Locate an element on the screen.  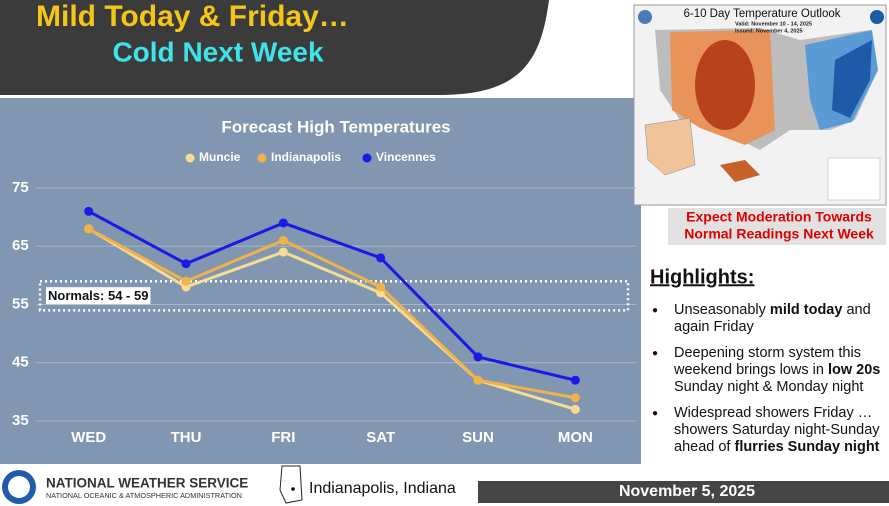
highlight-text: and again Friday is located at coordinates (774, 318).